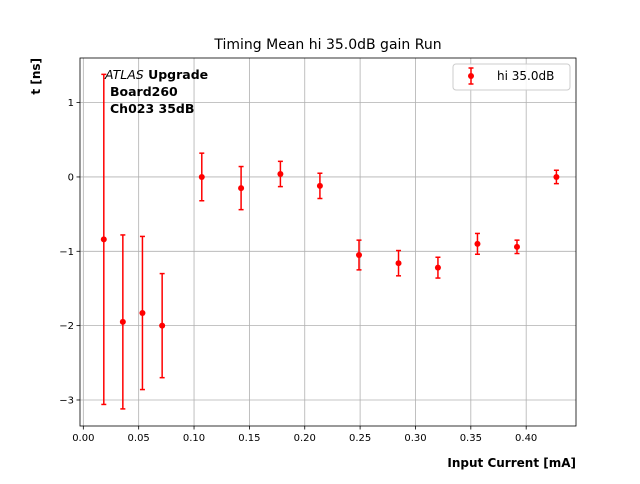 The image size is (640, 484). I want to click on annotation-atlas: ATLAS, so click(124, 74).